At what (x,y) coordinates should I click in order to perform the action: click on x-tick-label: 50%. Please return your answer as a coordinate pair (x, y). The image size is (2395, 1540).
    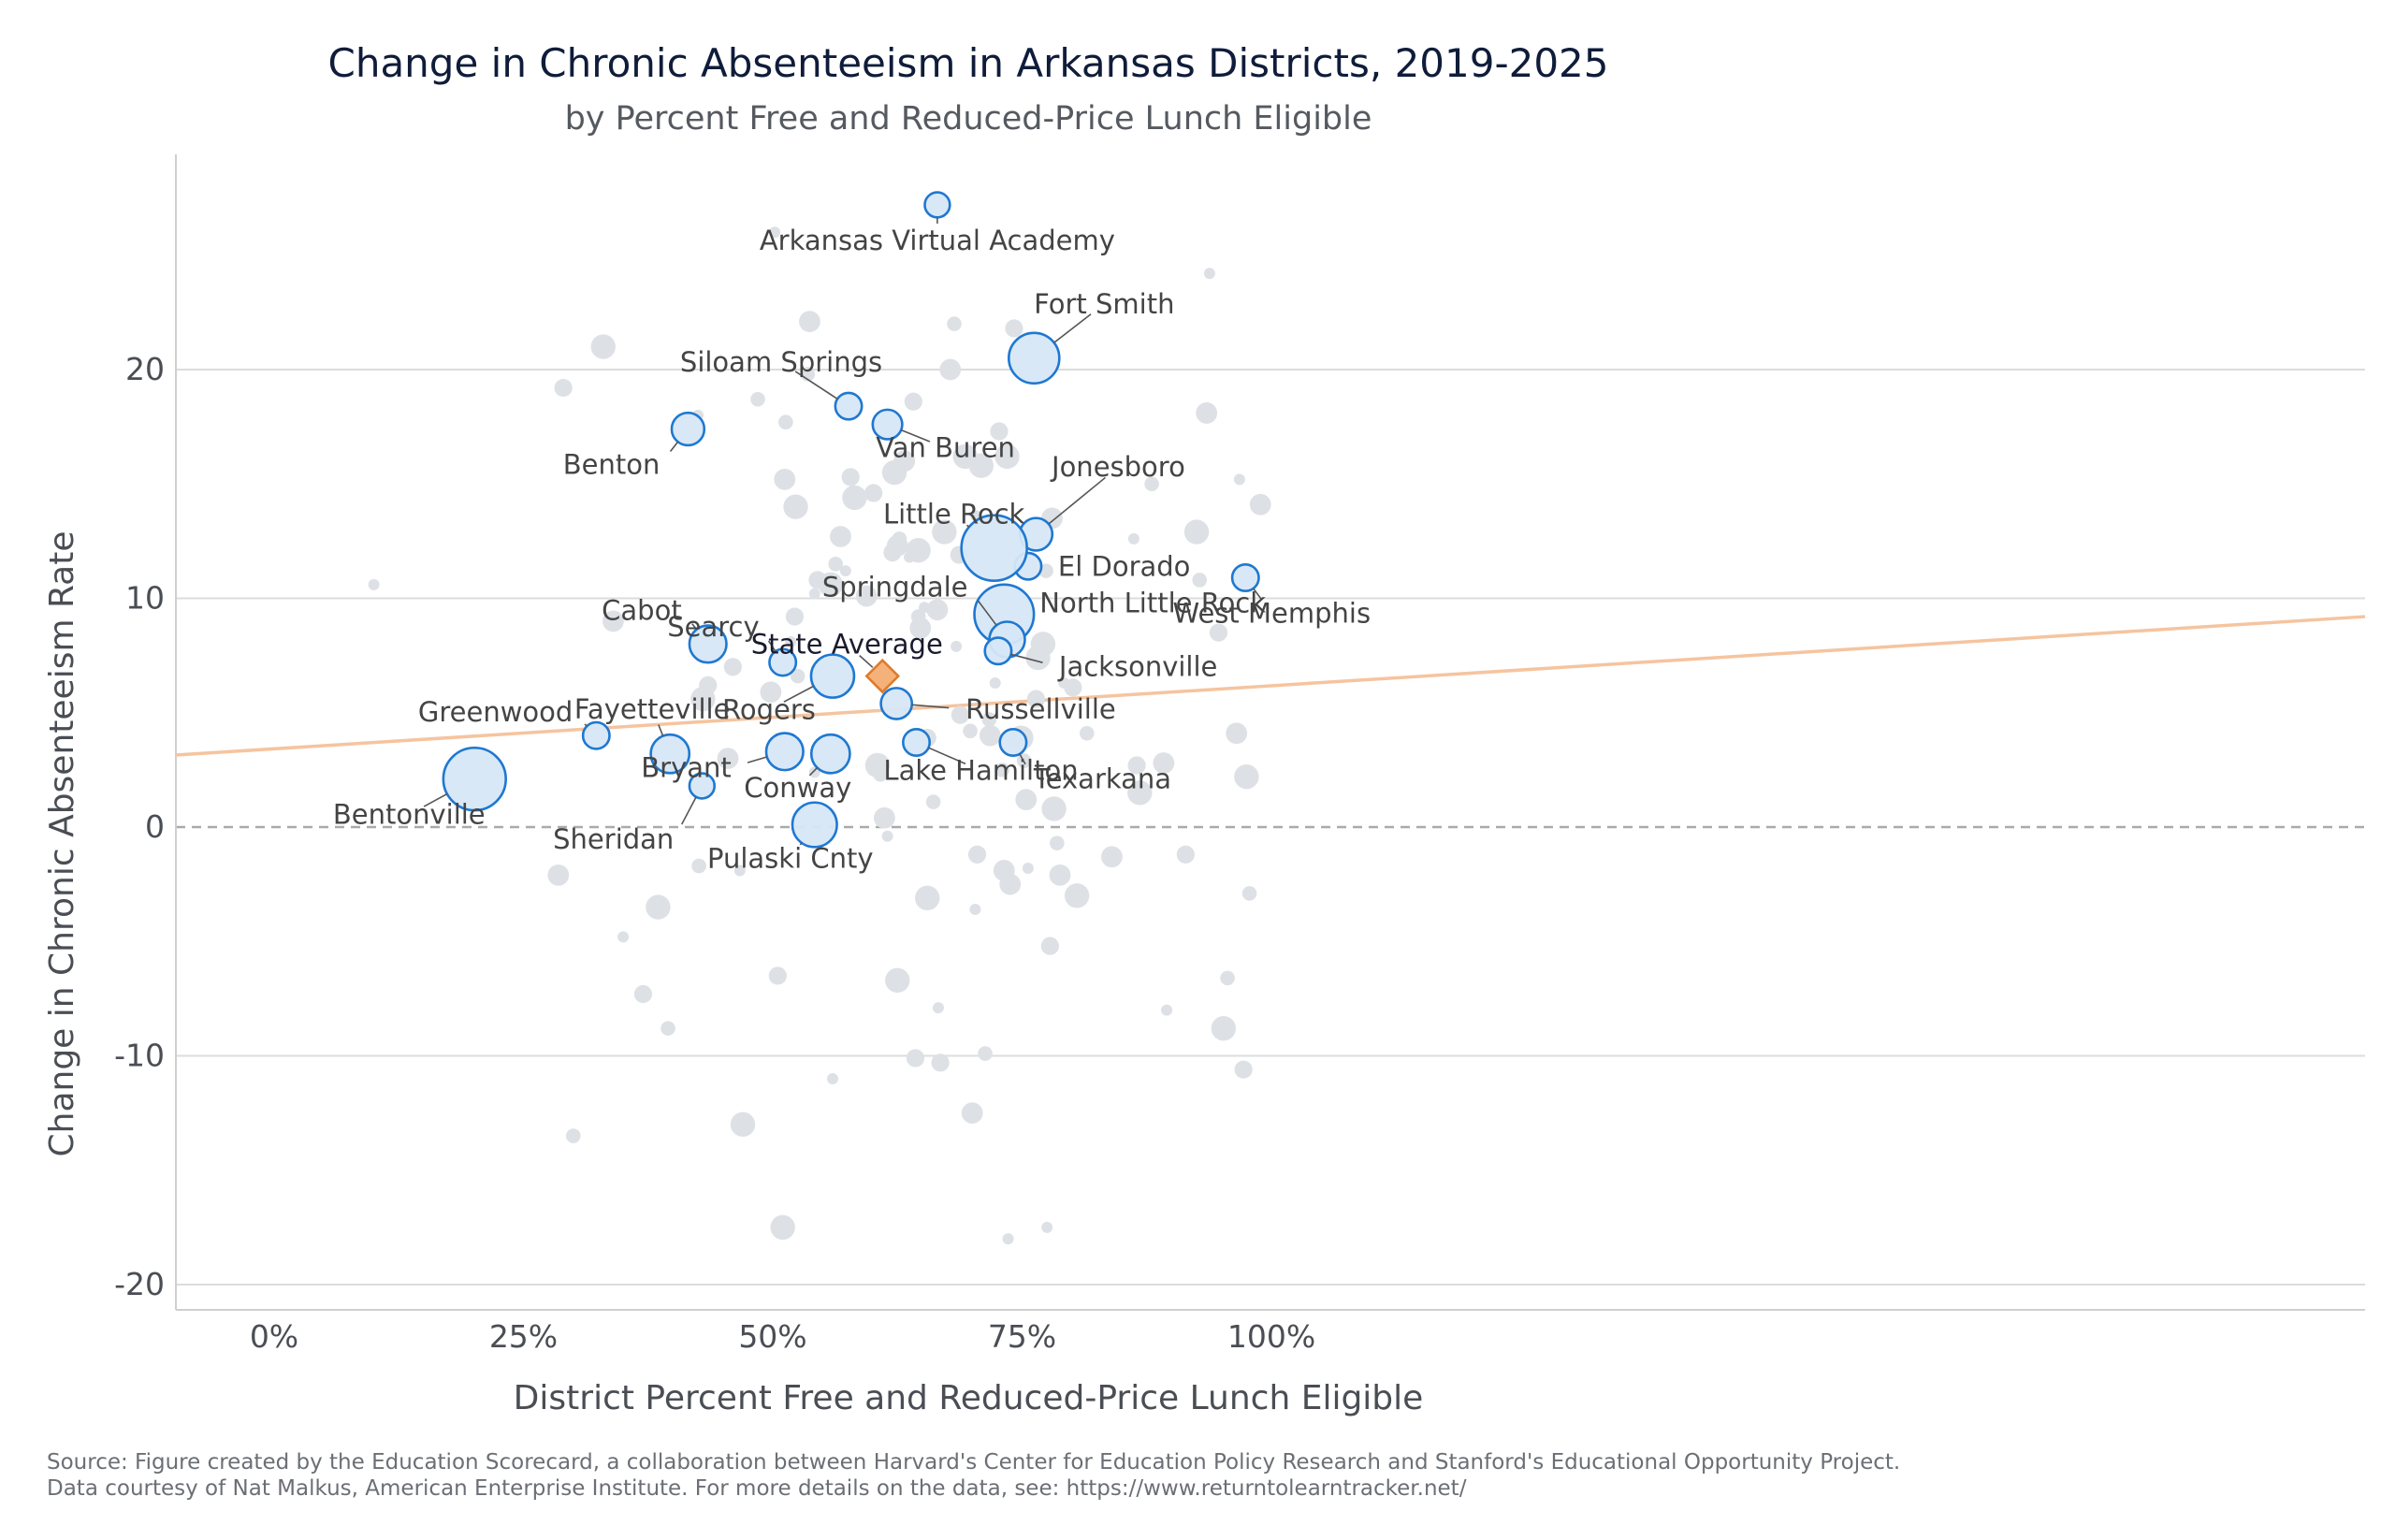
    Looking at the image, I should click on (772, 1337).